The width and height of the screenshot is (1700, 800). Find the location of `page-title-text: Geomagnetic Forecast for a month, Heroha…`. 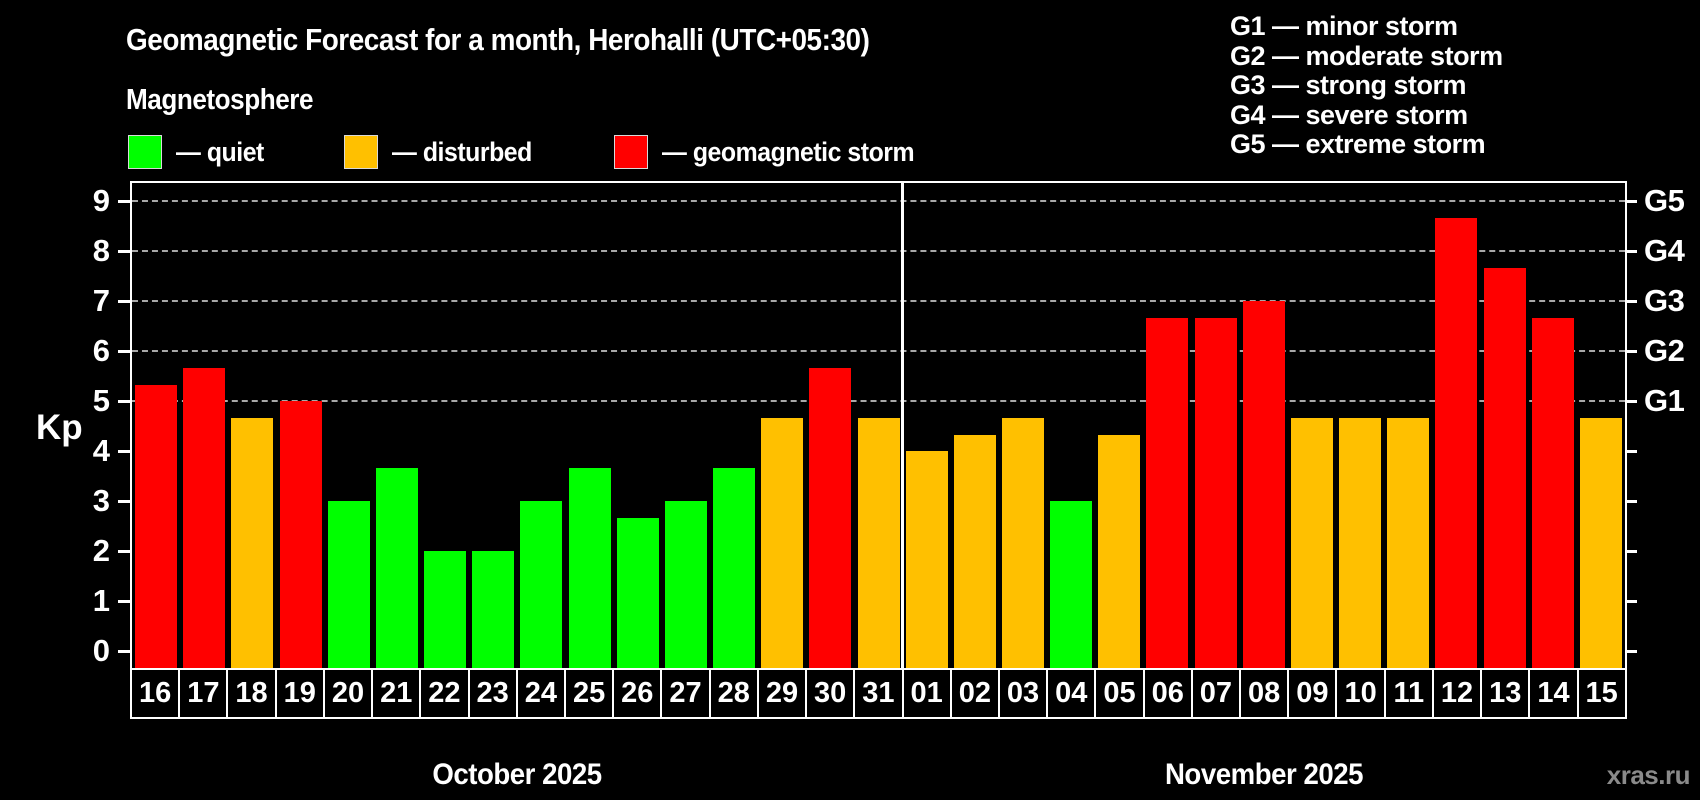

page-title-text: Geomagnetic Forecast for a month, Heroha… is located at coordinates (498, 39).